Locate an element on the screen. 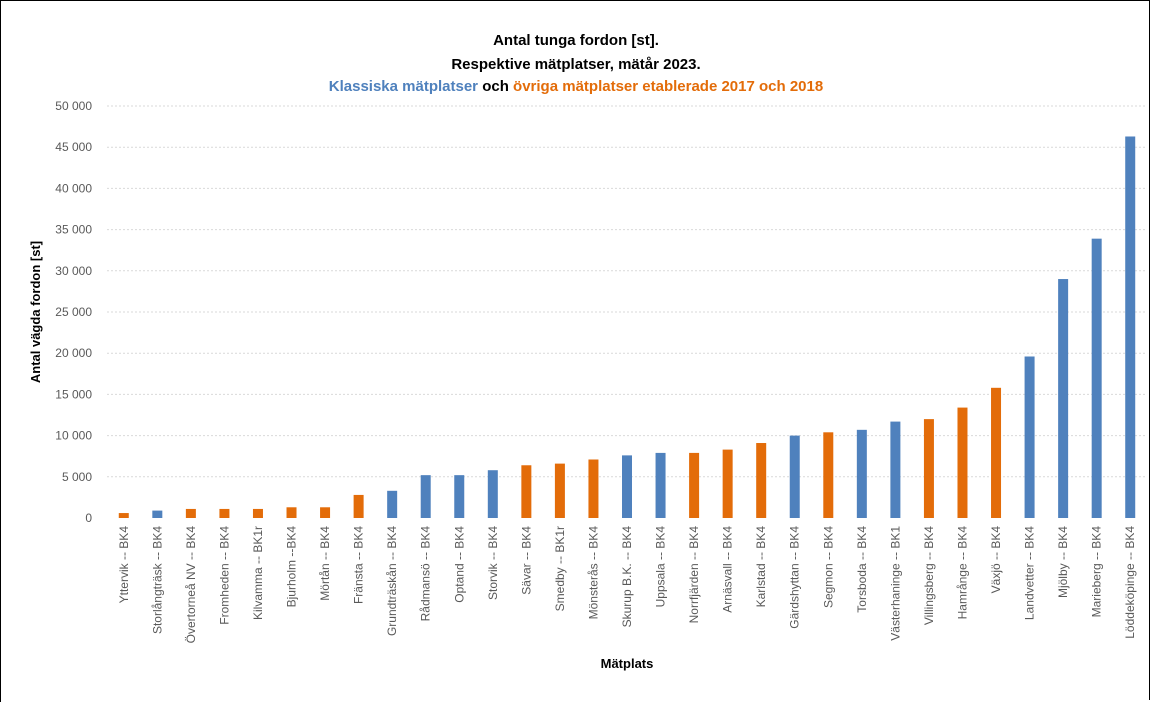 This screenshot has height=702, width=1152. x-tick-label: Hamrånge -- BK4 is located at coordinates (962, 573).